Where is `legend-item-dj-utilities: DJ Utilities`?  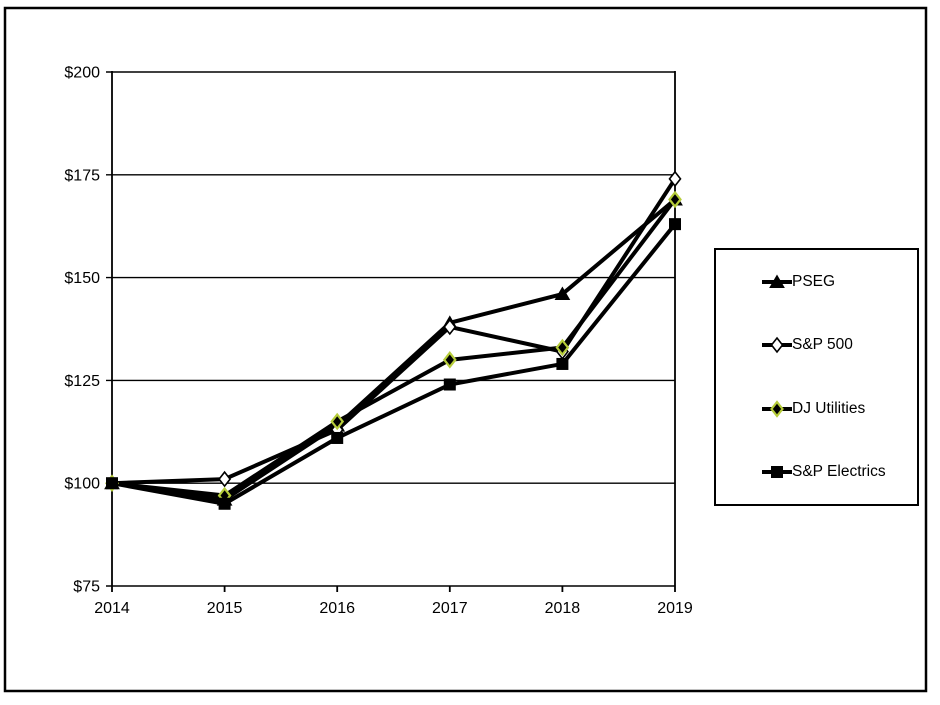
legend-item-dj-utilities: DJ Utilities is located at coordinates (839, 409).